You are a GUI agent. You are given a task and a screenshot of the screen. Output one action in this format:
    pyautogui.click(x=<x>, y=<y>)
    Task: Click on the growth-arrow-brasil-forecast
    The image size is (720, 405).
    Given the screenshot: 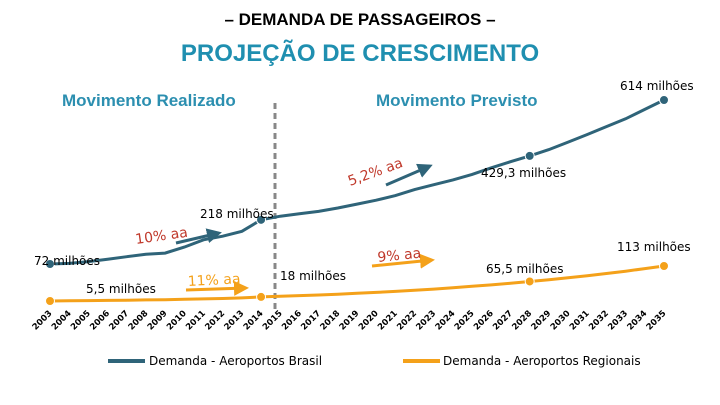 What is the action you would take?
    pyautogui.click(x=409, y=175)
    